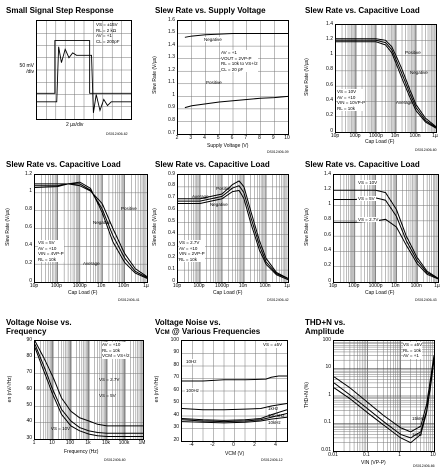  I want to click on y-tick-label: 1.6, so click(171, 19).